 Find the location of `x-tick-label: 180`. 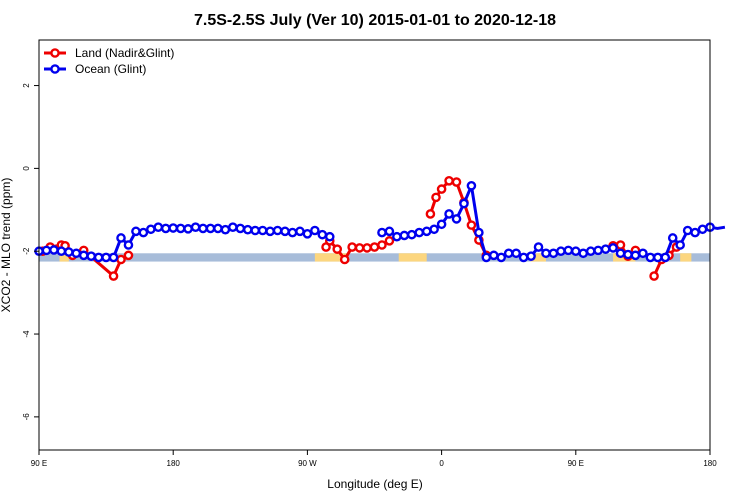

x-tick-label: 180 is located at coordinates (174, 463).